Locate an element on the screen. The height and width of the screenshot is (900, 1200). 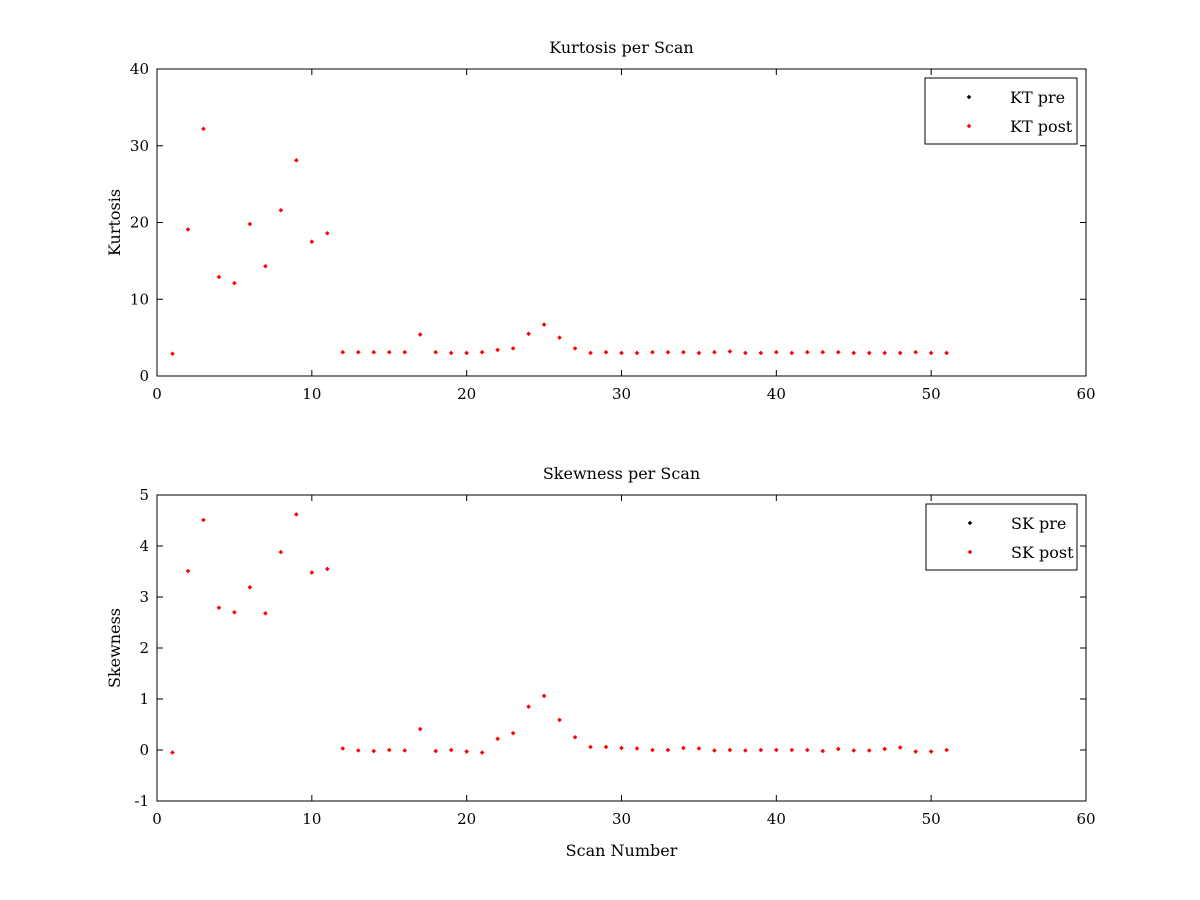
chart-title: Skewness per Scan is located at coordinates (621, 473).